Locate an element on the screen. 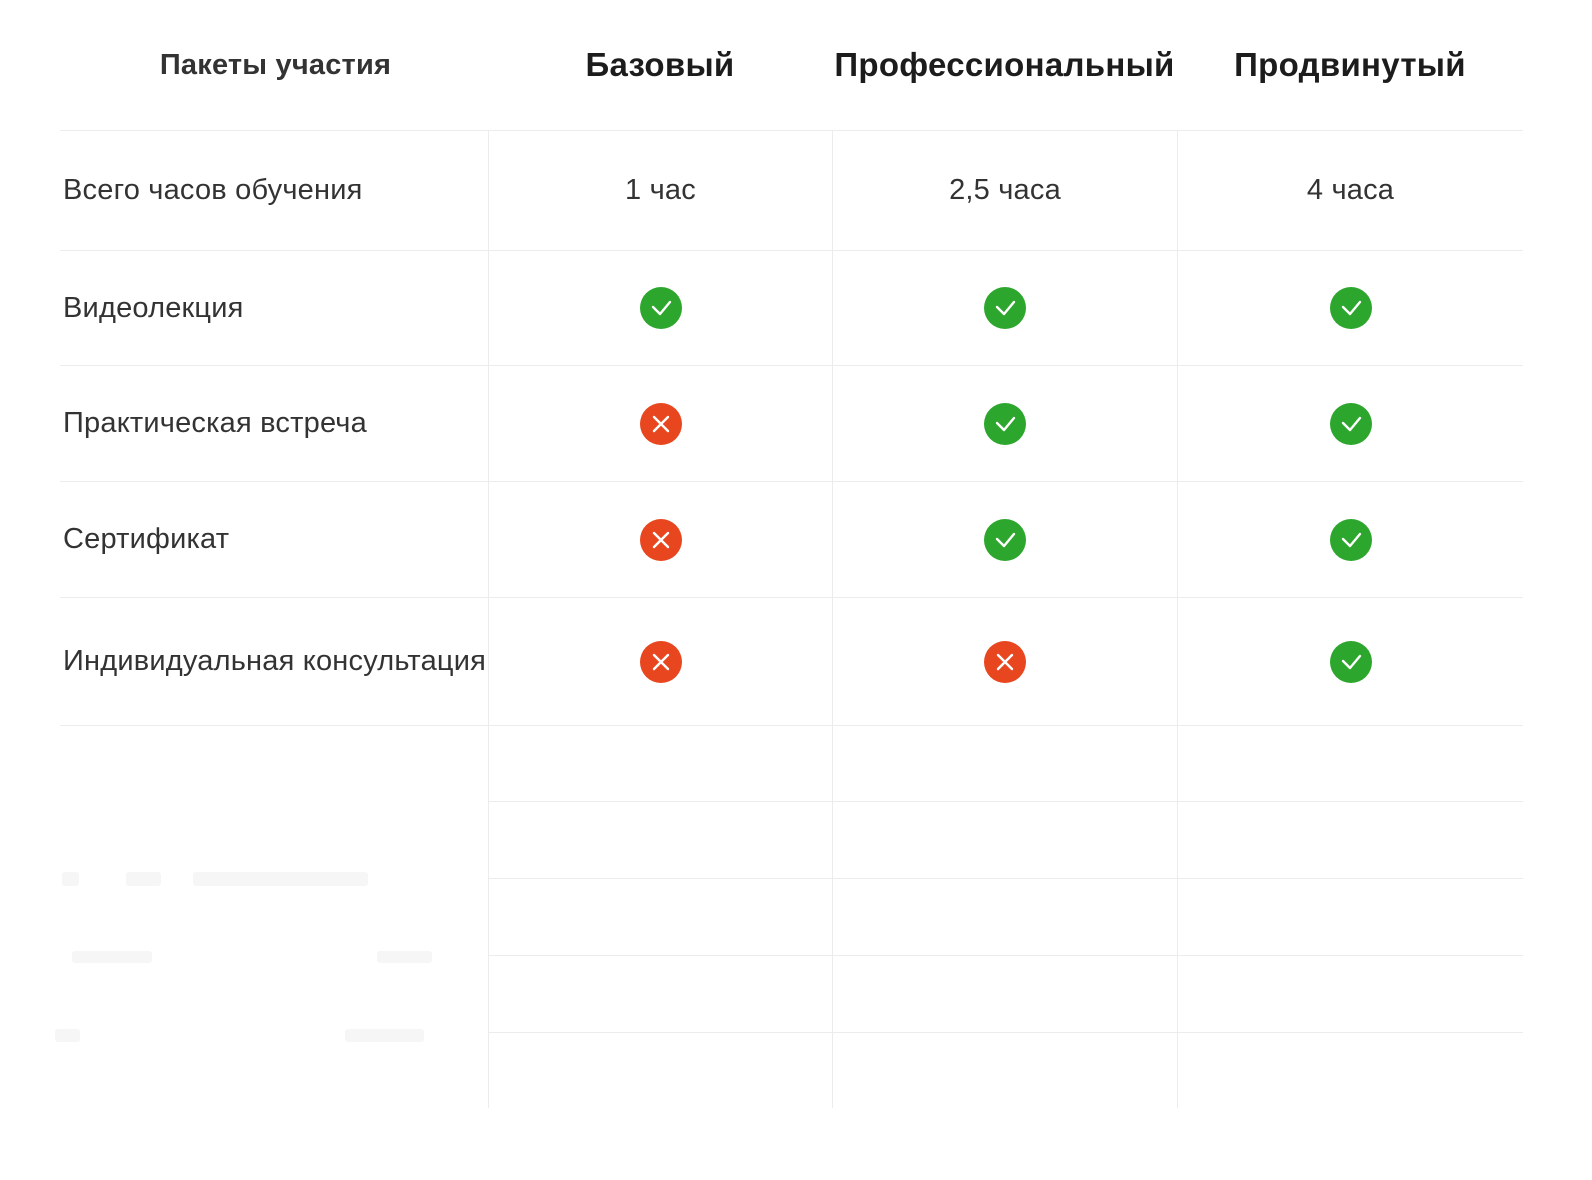 Image resolution: width=1592 pixels, height=1180 pixels. packages-title: Пакеты участия is located at coordinates (275, 64).